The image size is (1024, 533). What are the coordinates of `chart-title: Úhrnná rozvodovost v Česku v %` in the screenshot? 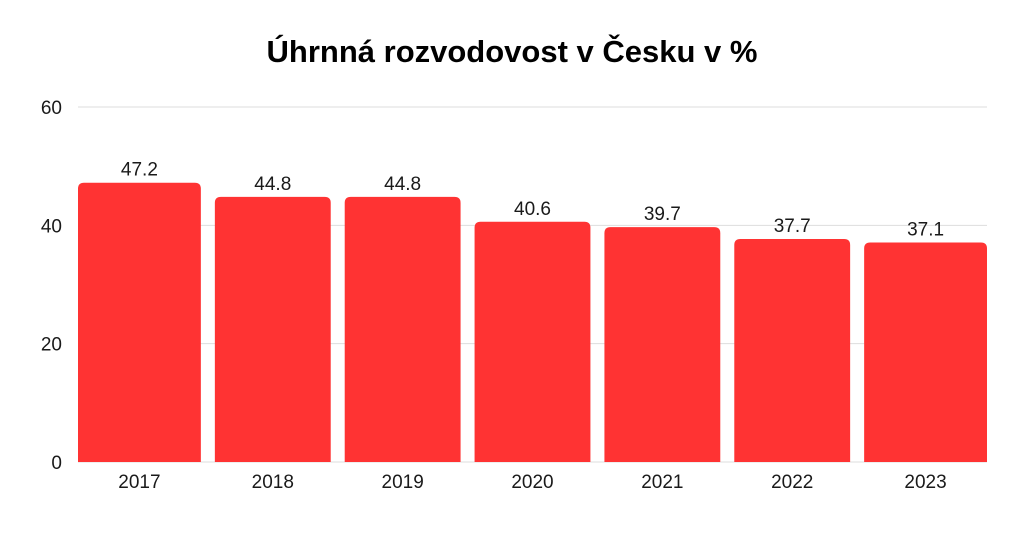 It's located at (512, 51).